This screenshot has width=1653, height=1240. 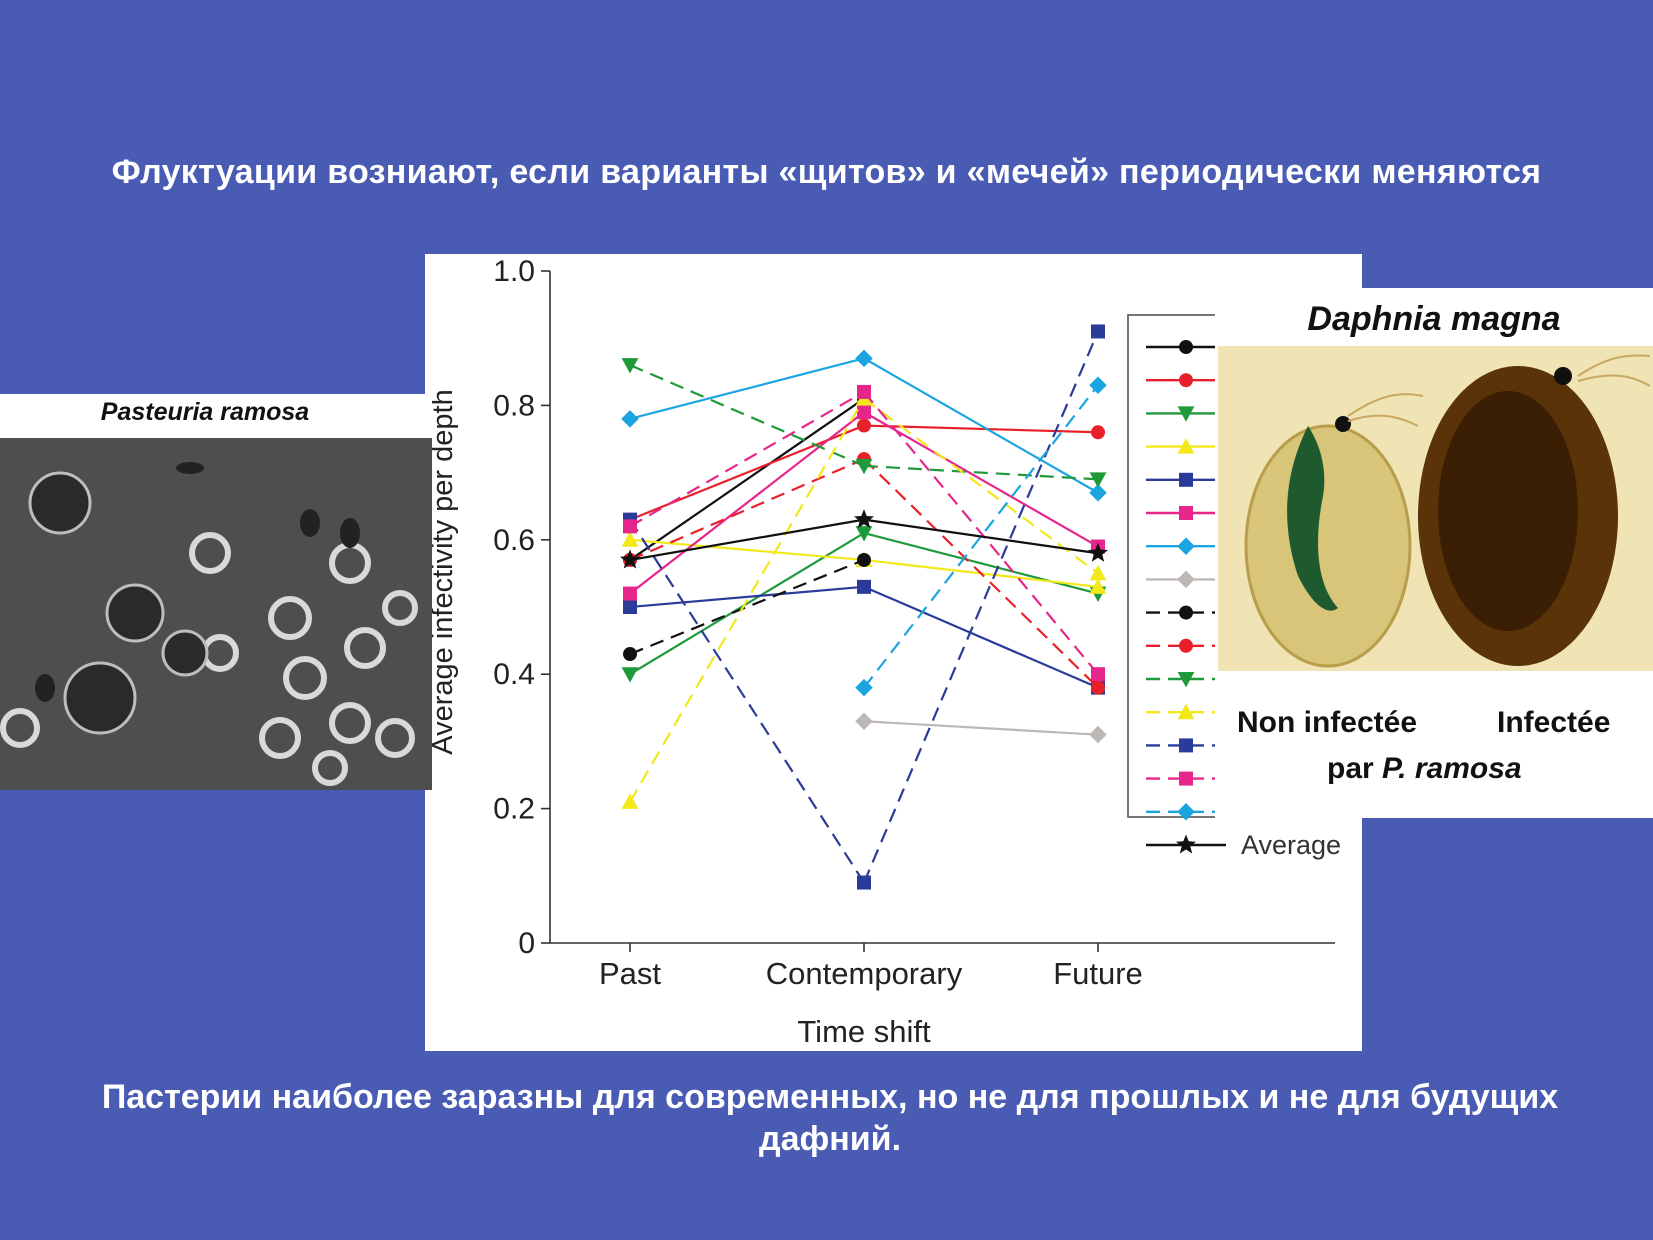 I want to click on y-tick-label: 0.2, so click(x=514, y=809).